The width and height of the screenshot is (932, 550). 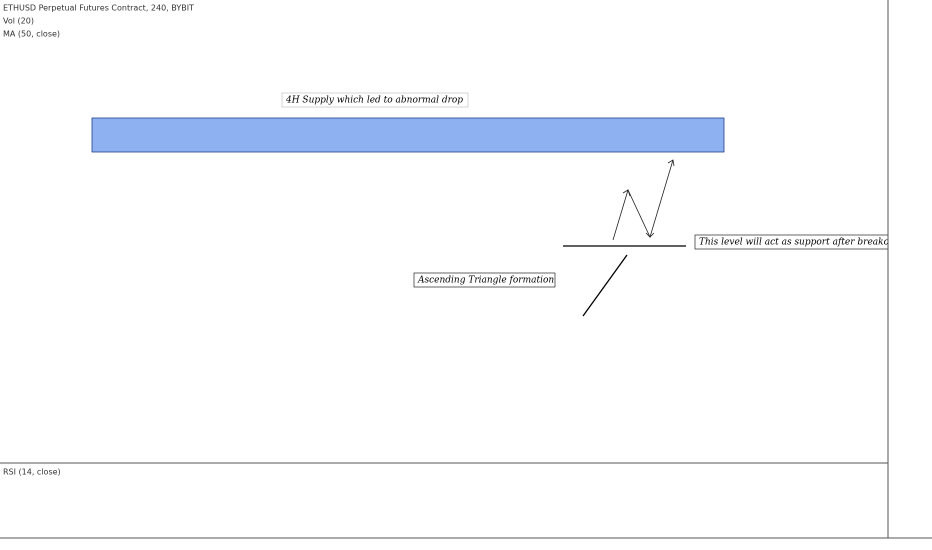 I want to click on projection-path, so click(x=643, y=200).